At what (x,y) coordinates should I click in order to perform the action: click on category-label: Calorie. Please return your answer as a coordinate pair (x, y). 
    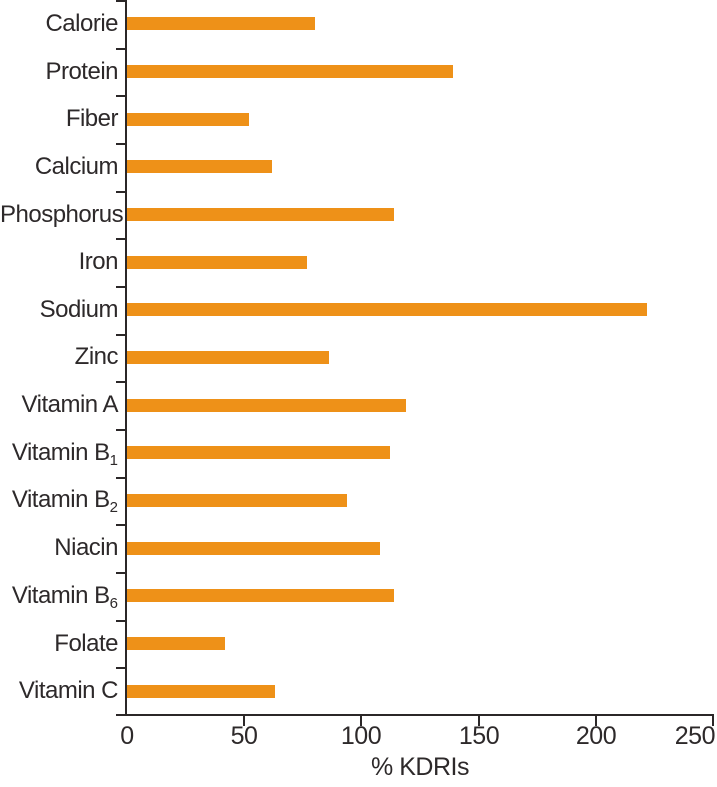
    Looking at the image, I should click on (81, 23).